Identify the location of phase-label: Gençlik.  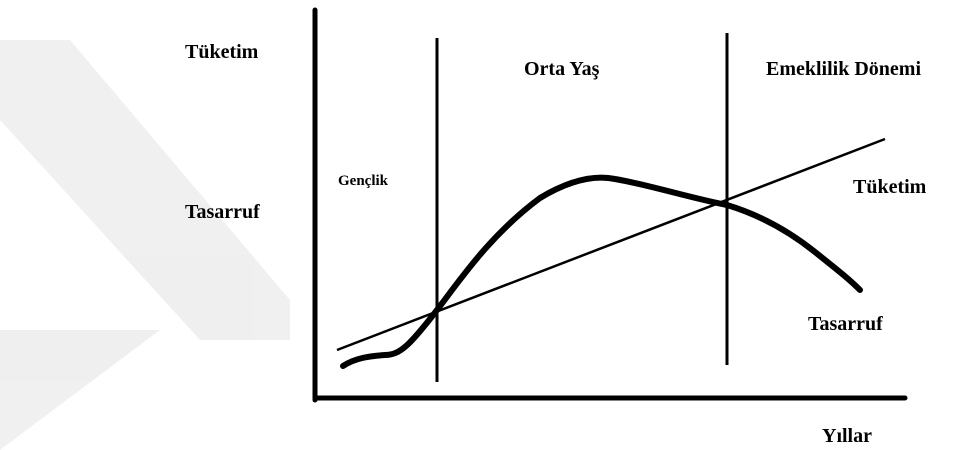
(363, 181).